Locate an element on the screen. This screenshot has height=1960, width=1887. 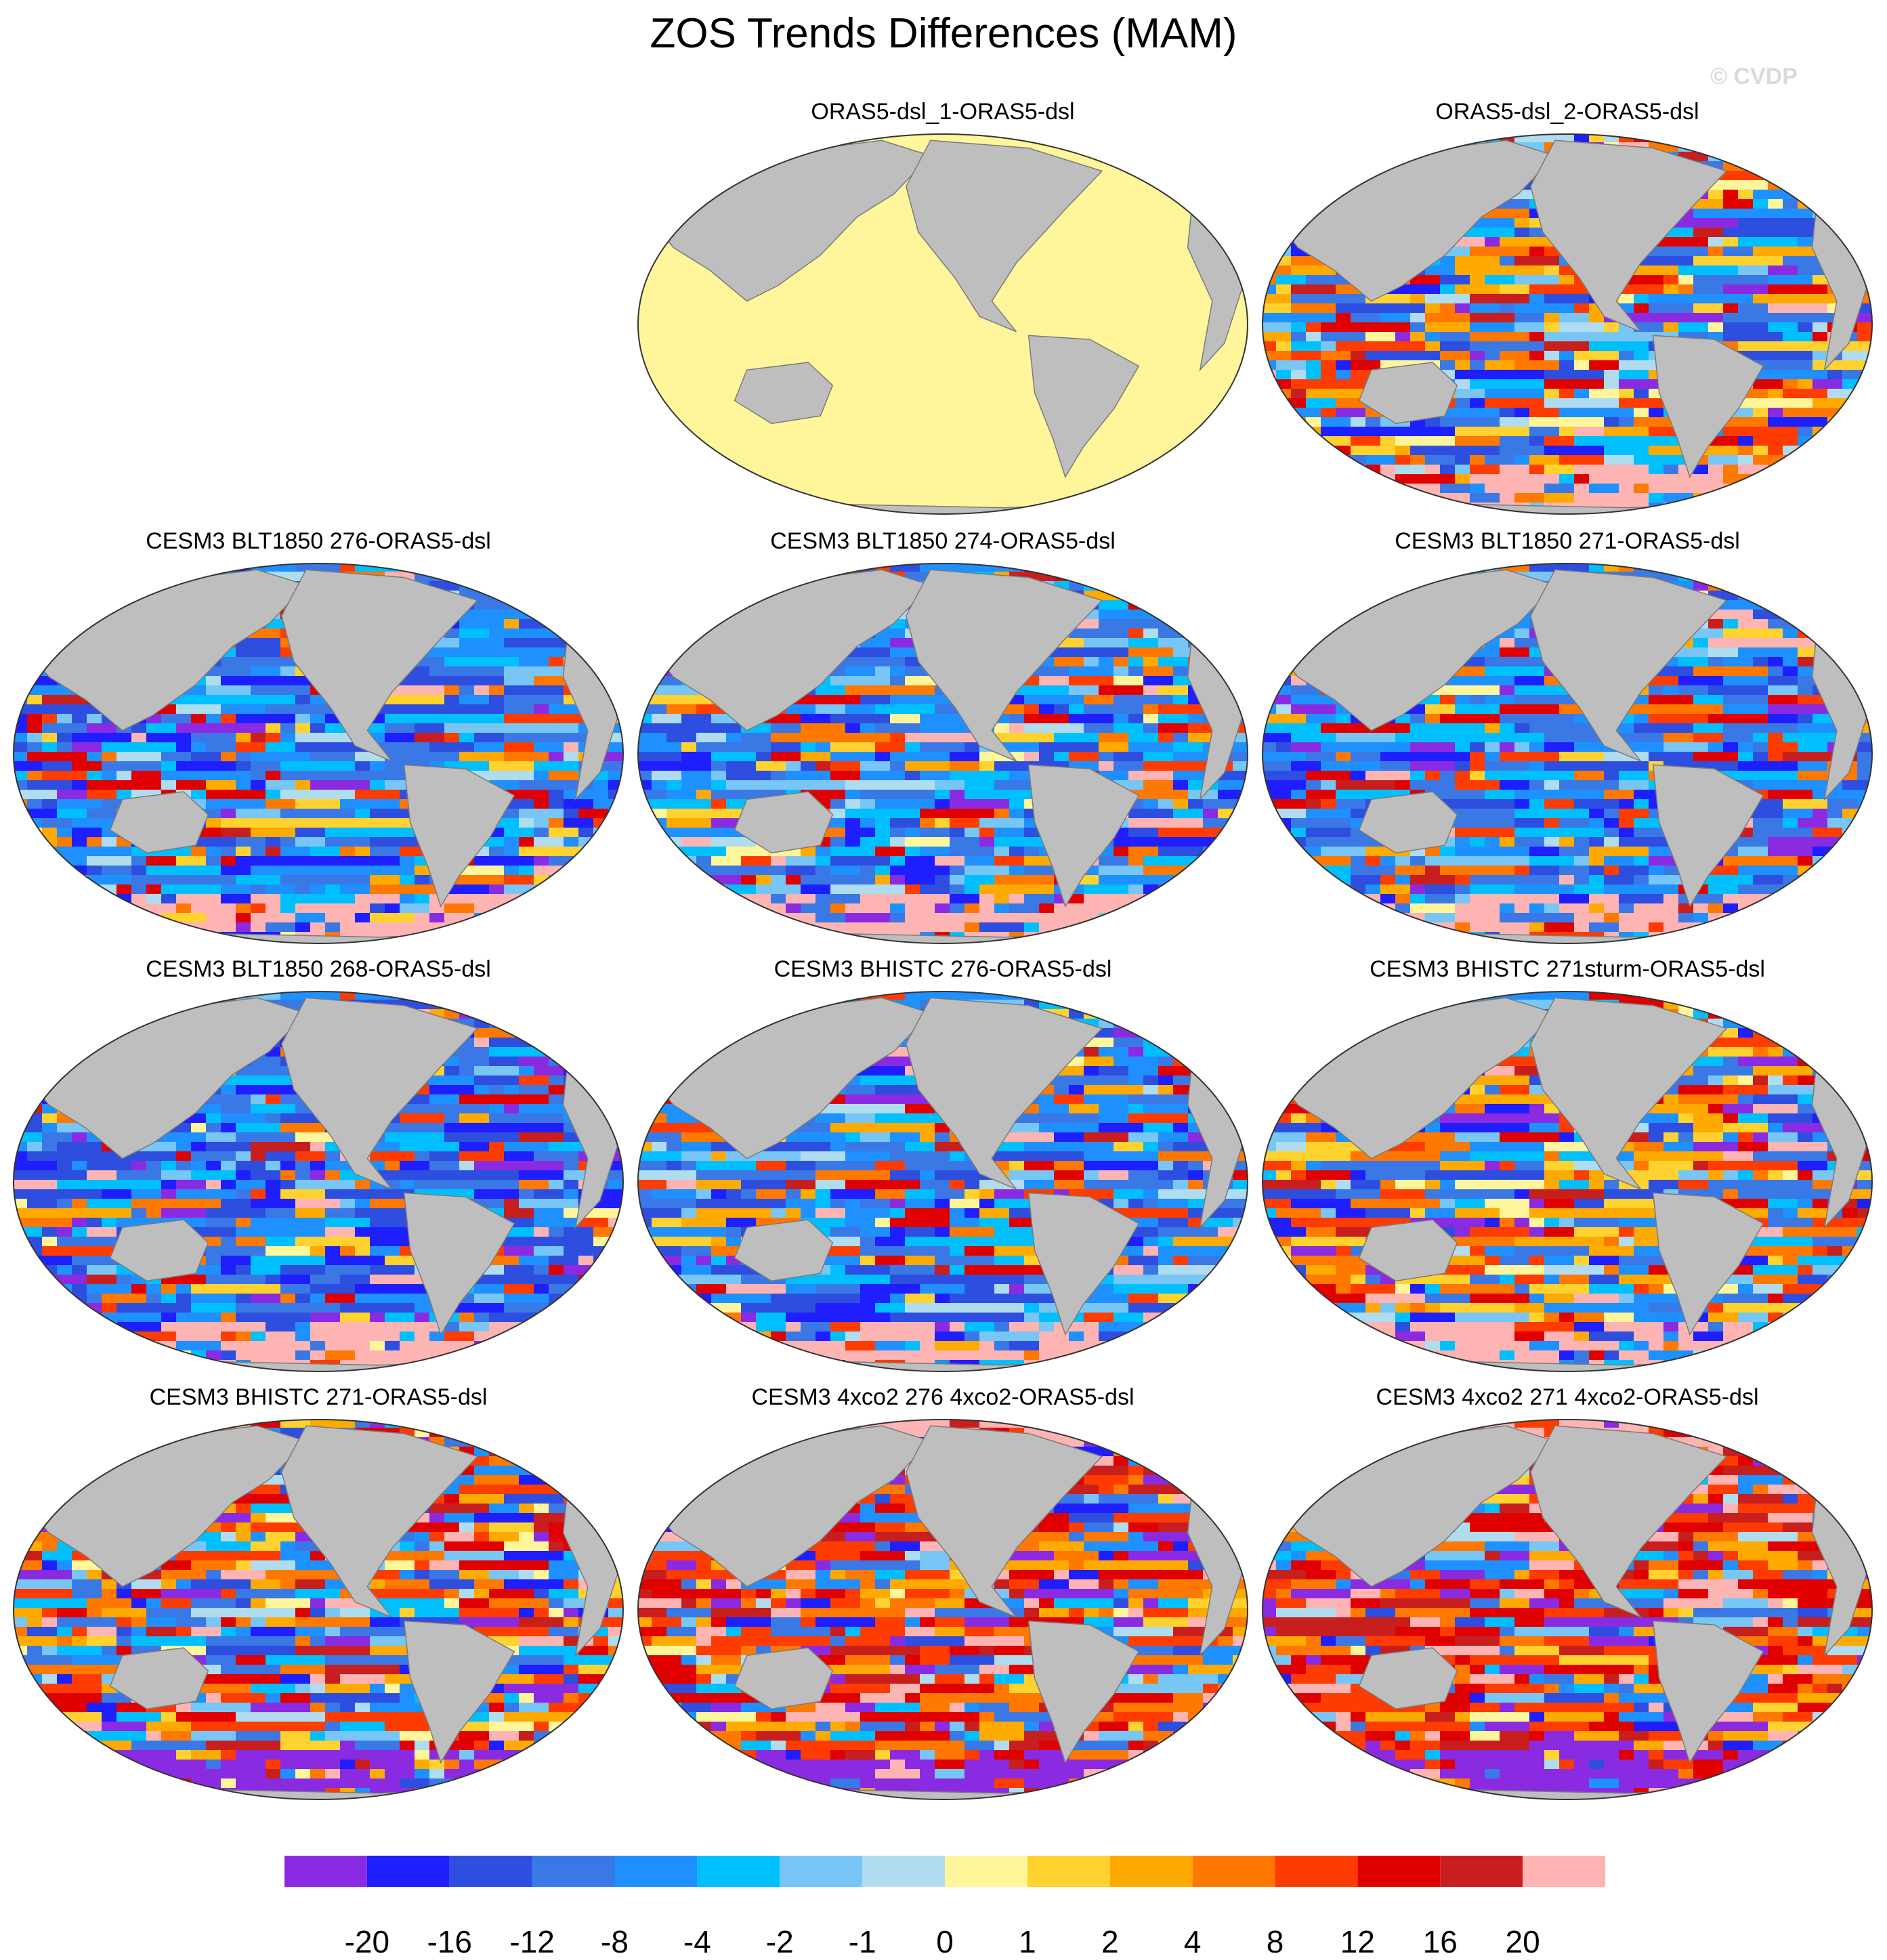
colorbar-tick-label: 16 is located at coordinates (1440, 1941).